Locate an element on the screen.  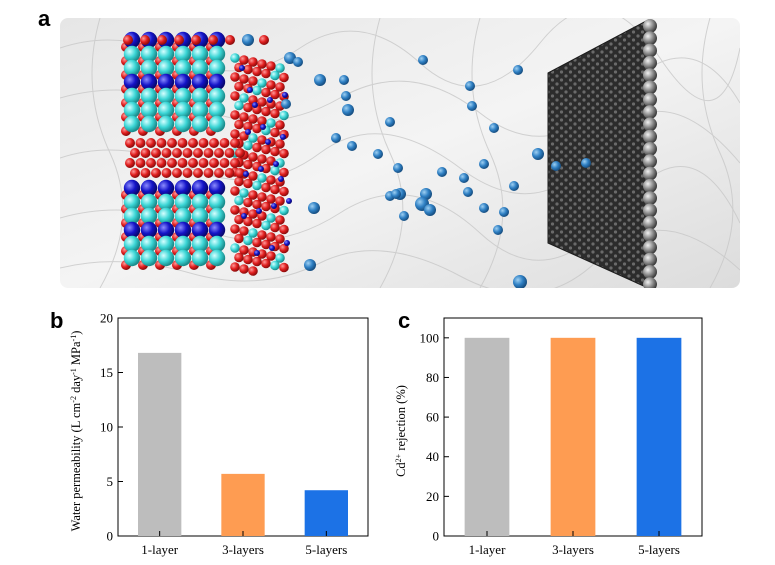
panel-label-c: c is located at coordinates (404, 320).